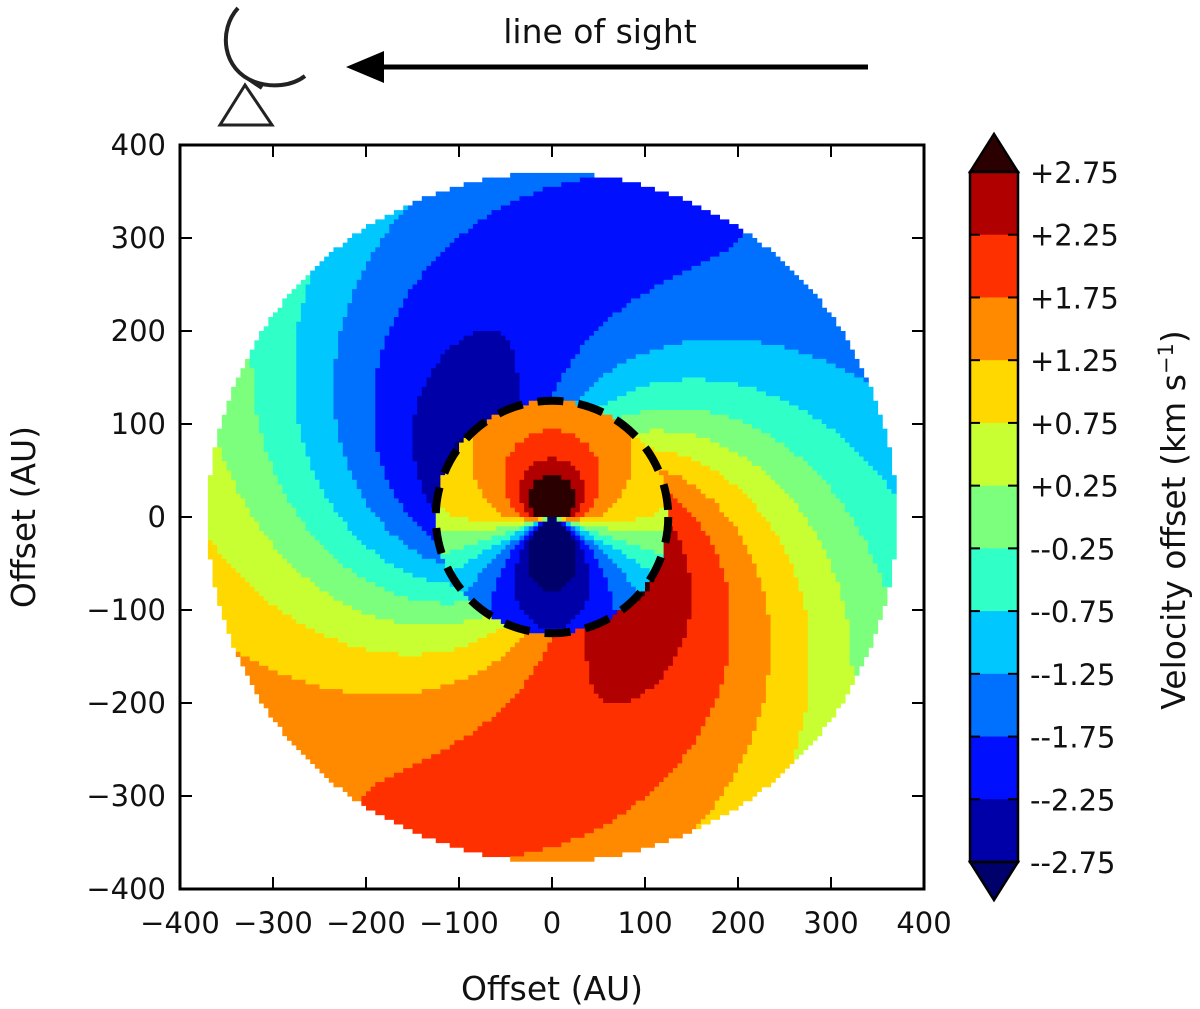  What do you see at coordinates (1074, 424) in the screenshot?
I see `colorbar-tick-label: +0.75` at bounding box center [1074, 424].